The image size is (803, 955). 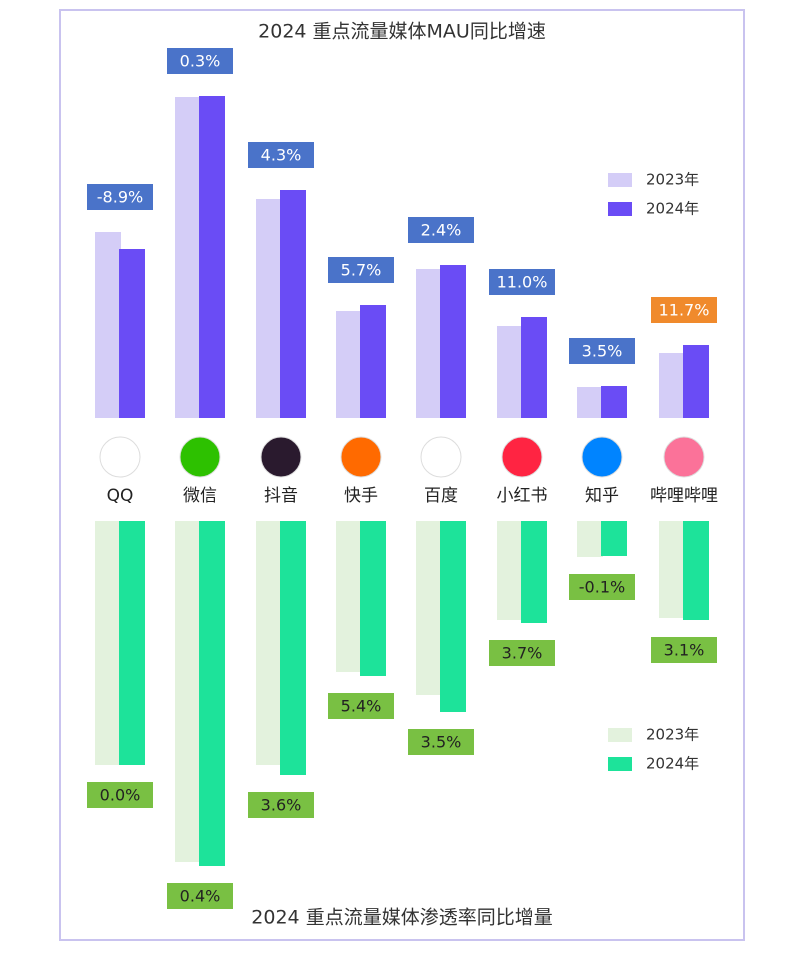 I want to click on growth-label: 4.3%, so click(x=281, y=155).